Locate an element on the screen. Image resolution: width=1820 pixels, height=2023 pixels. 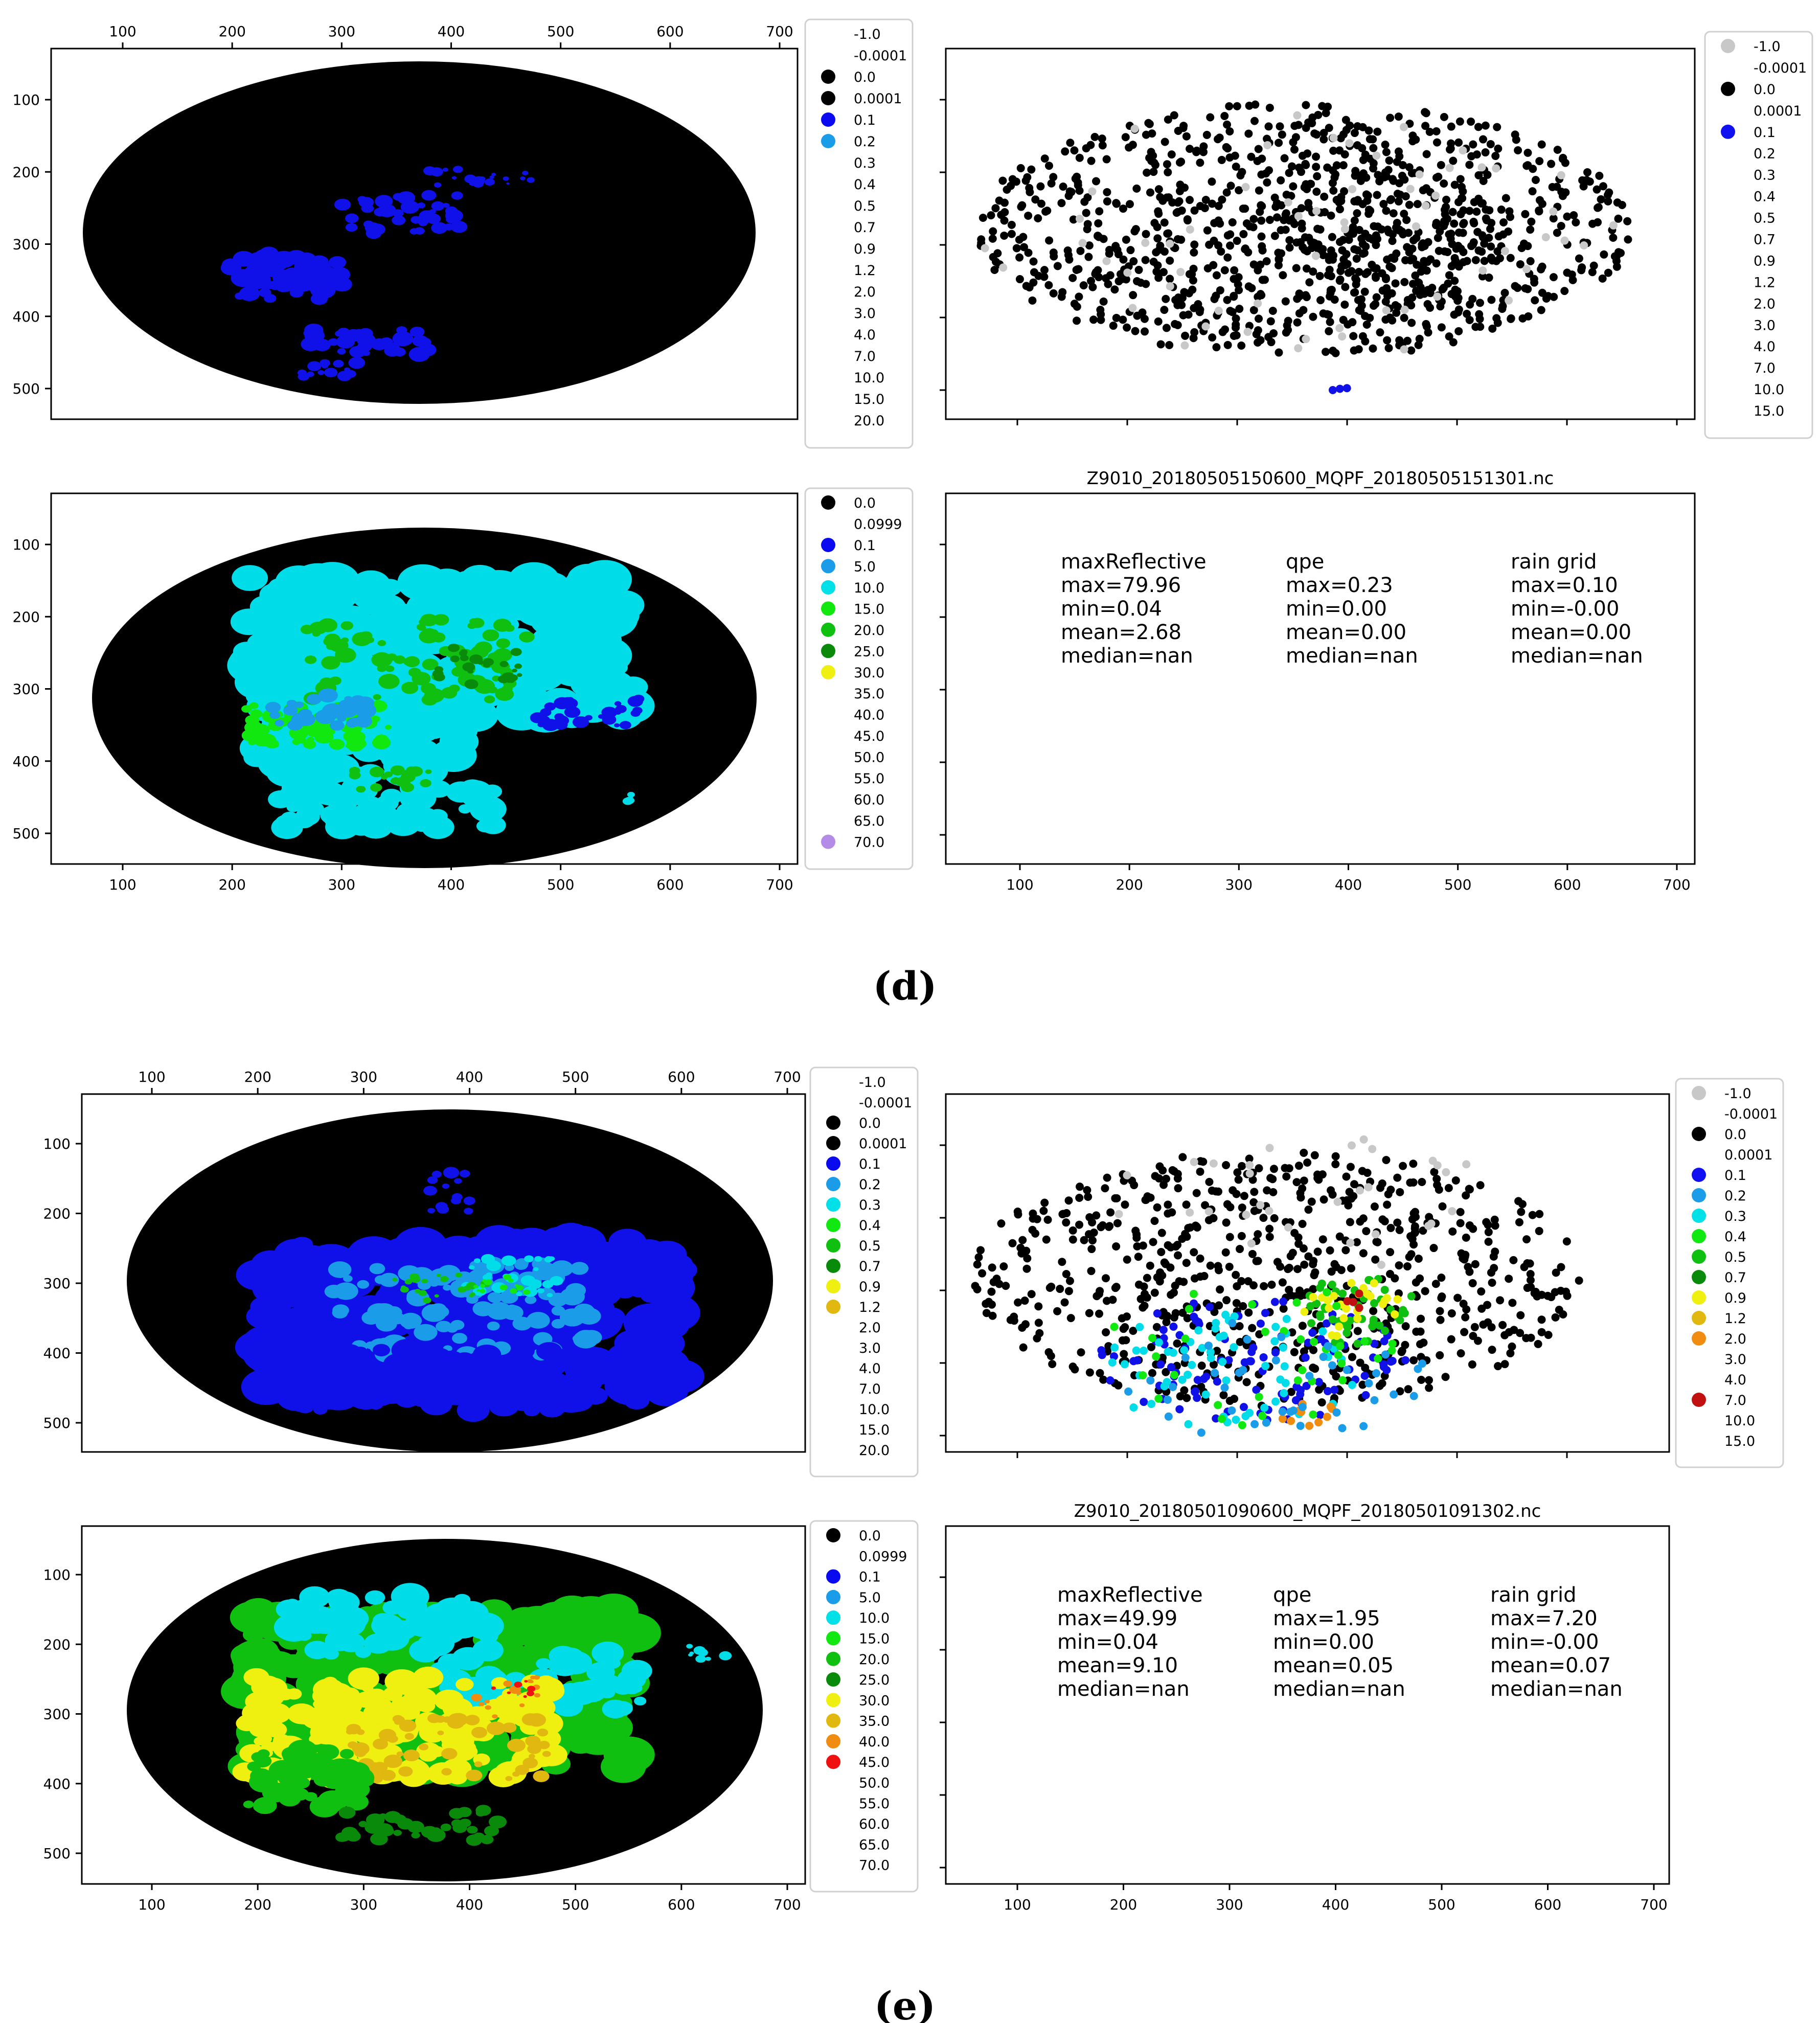
d_qpe-xtick-label: 400 is located at coordinates (451, 31).